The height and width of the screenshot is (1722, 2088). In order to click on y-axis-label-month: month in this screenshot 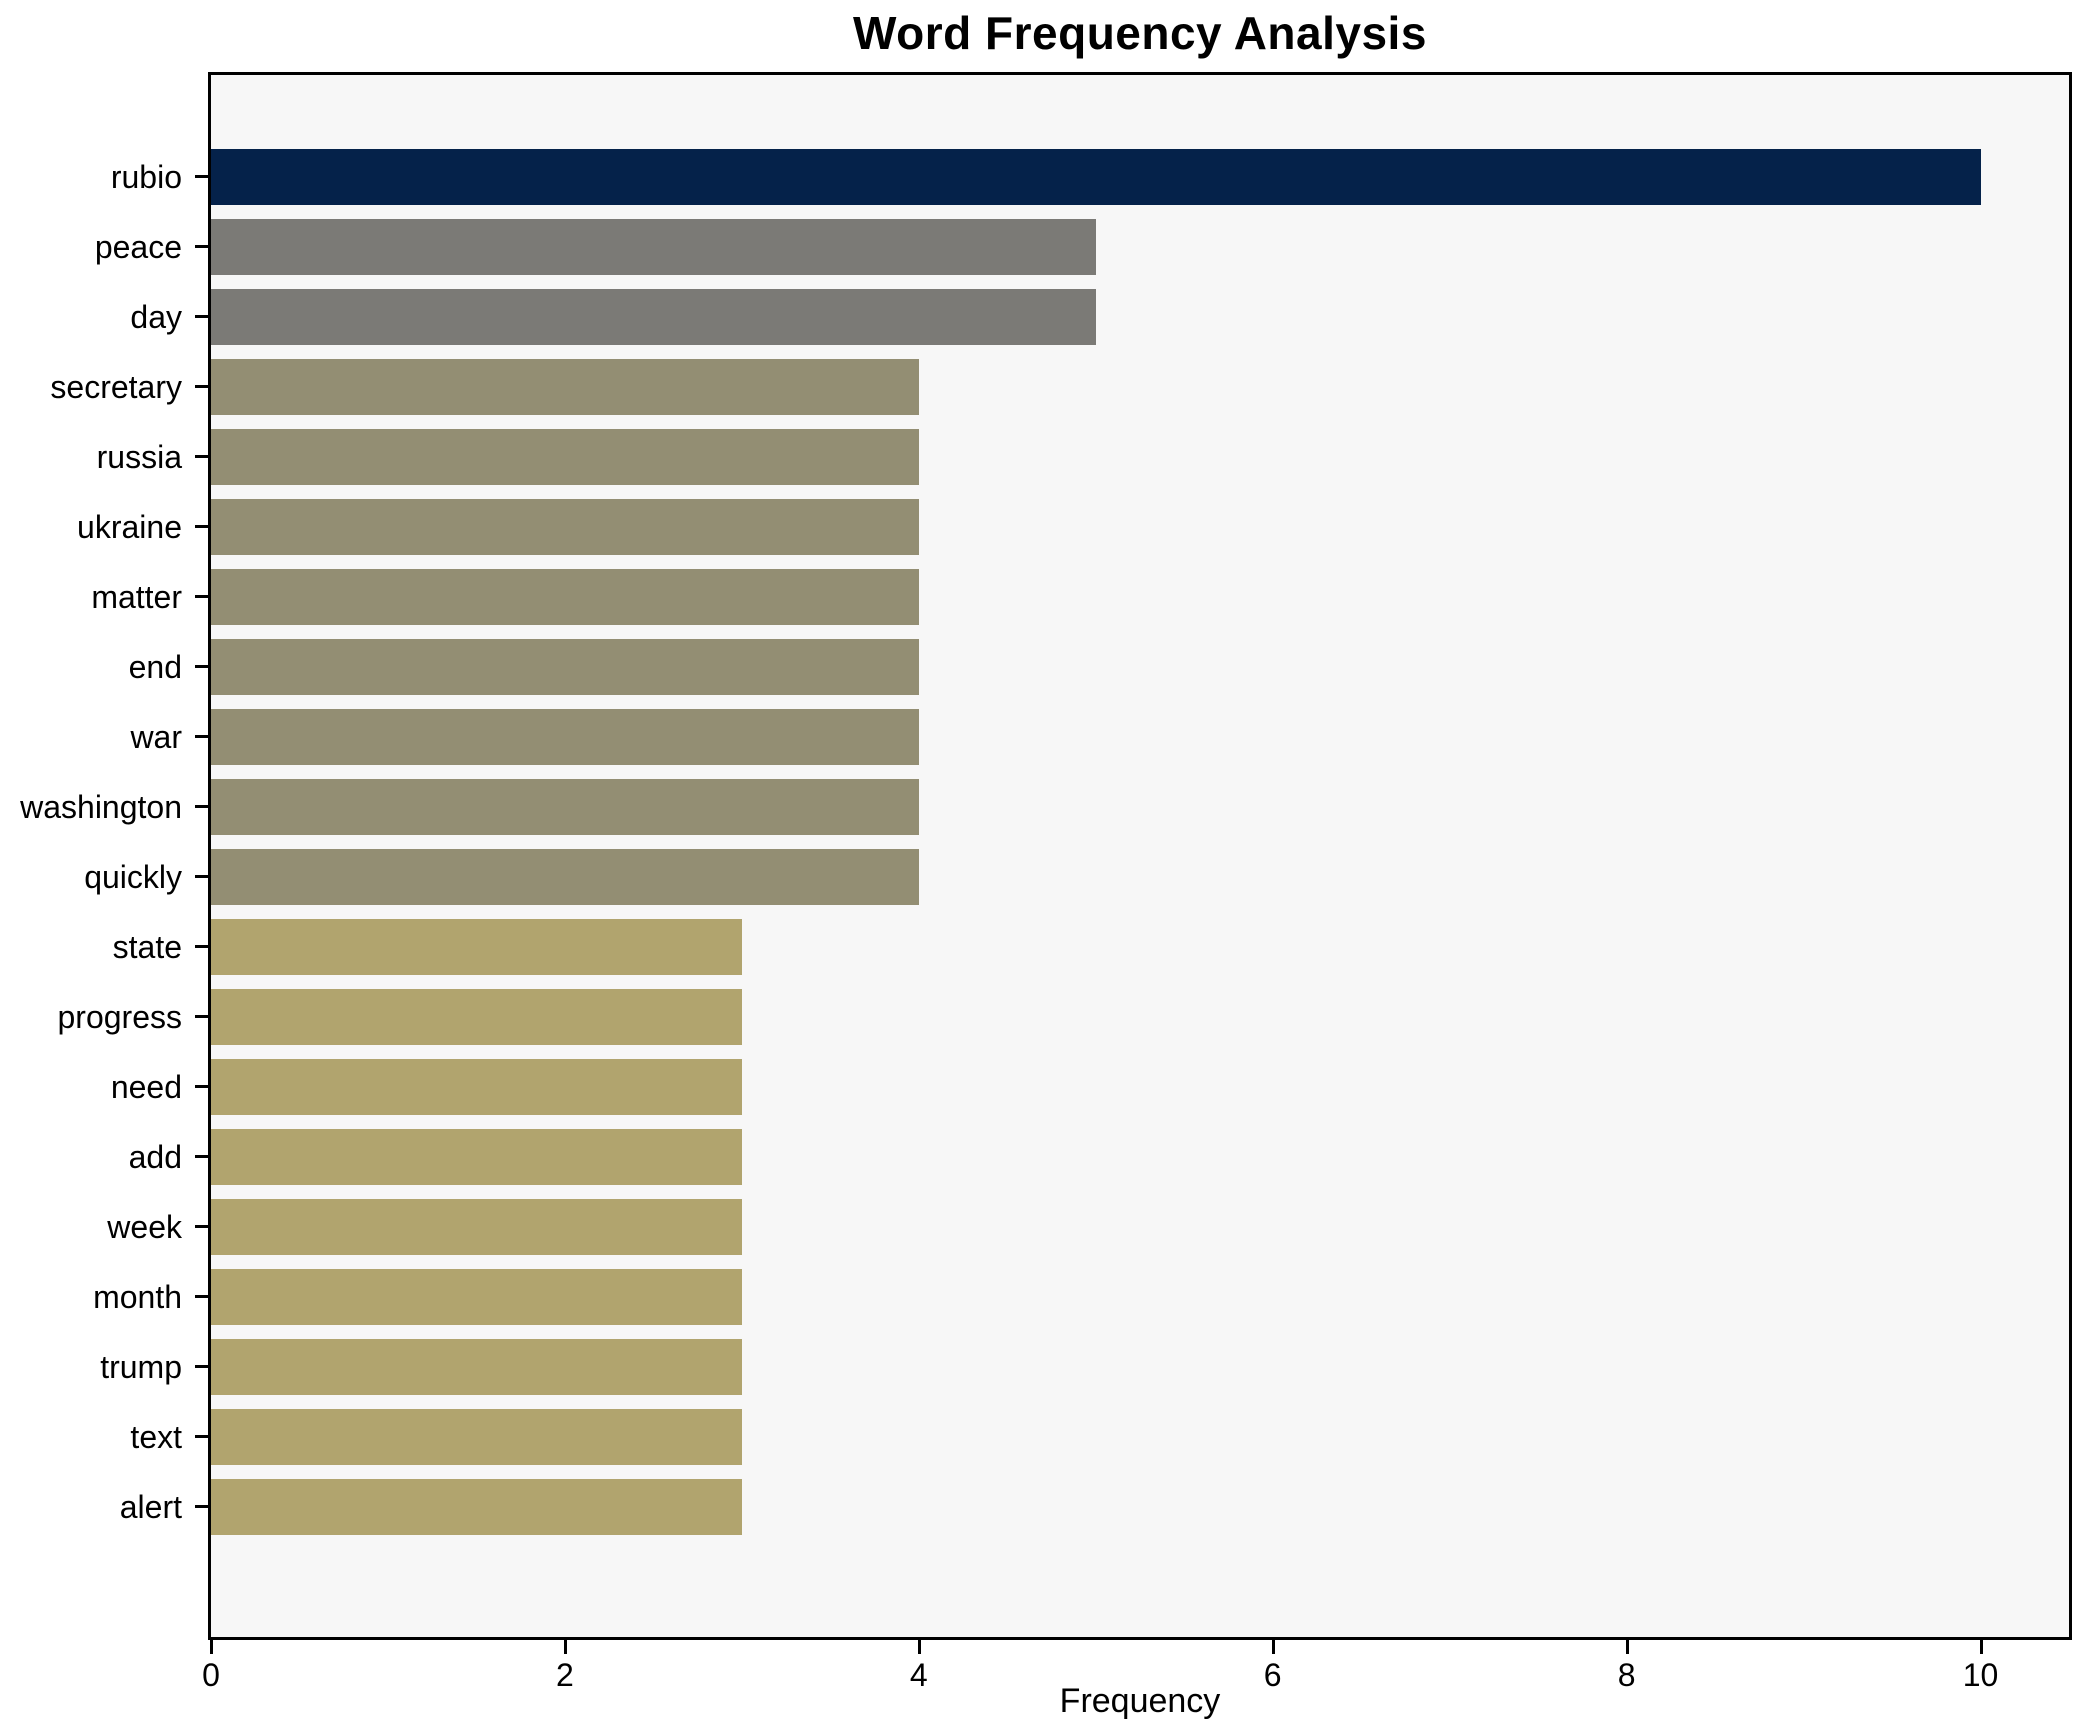, I will do `click(104, 1297)`.